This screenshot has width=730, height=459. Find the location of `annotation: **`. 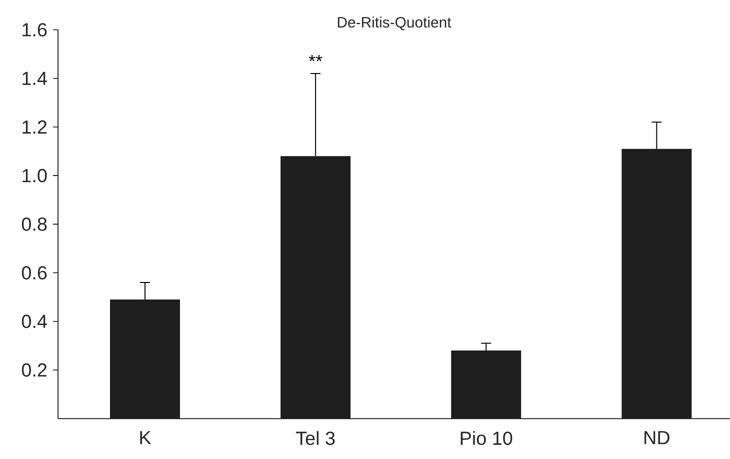

annotation: ** is located at coordinates (315, 58).